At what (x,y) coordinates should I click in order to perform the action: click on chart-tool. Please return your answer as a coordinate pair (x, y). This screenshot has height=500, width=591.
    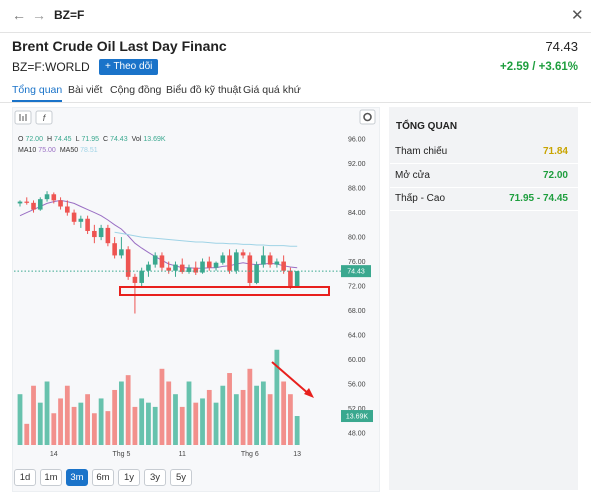
    Looking at the image, I should click on (44, 117).